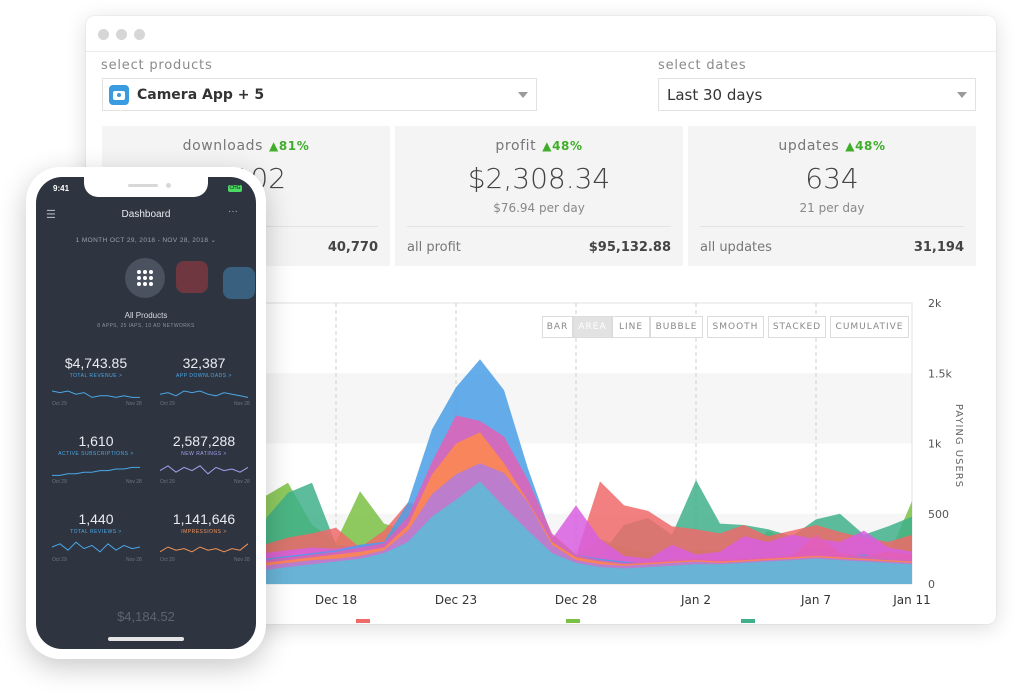  I want to click on chart-cumulative-toggle: CUMULATIVE, so click(869, 327).